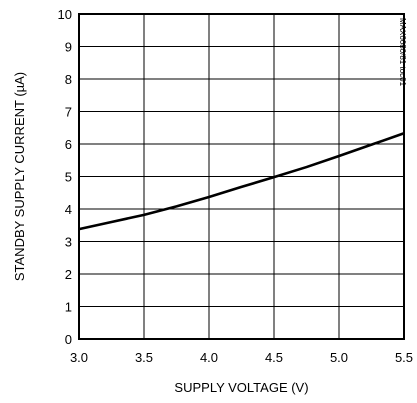 The width and height of the screenshot is (417, 403). I want to click on y-tick-label: 3, so click(68, 242).